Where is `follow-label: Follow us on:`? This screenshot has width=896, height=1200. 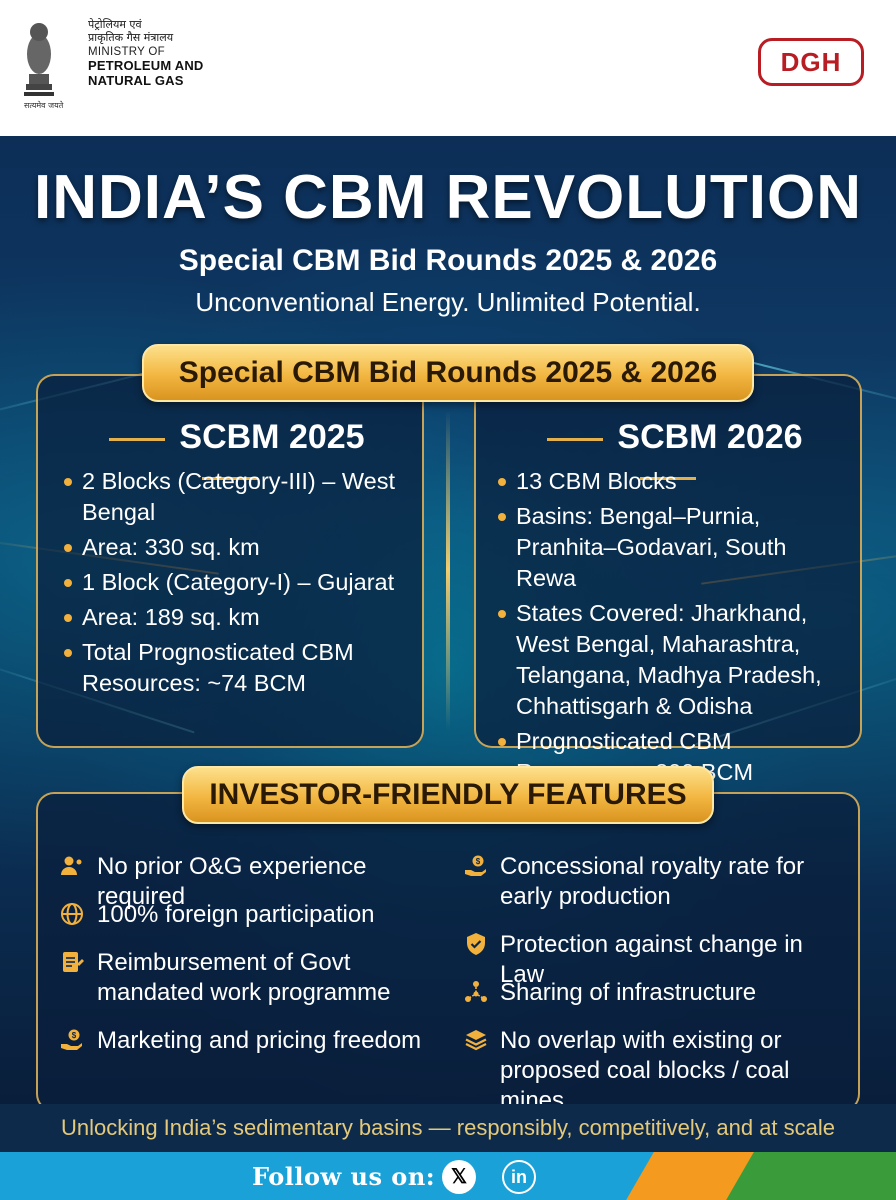 follow-label: Follow us on: is located at coordinates (344, 1176).